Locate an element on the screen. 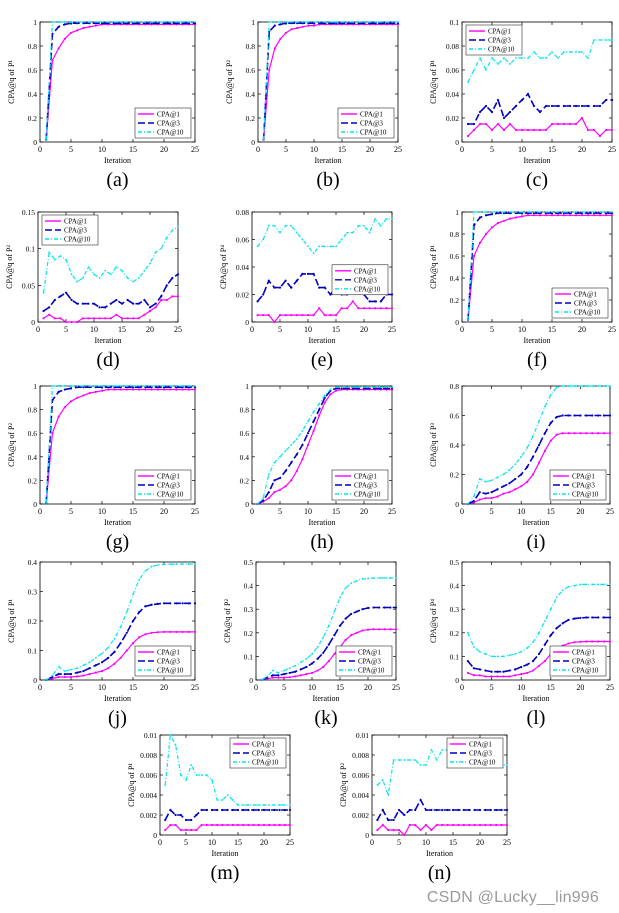  panel-label: (l) is located at coordinates (536, 718).